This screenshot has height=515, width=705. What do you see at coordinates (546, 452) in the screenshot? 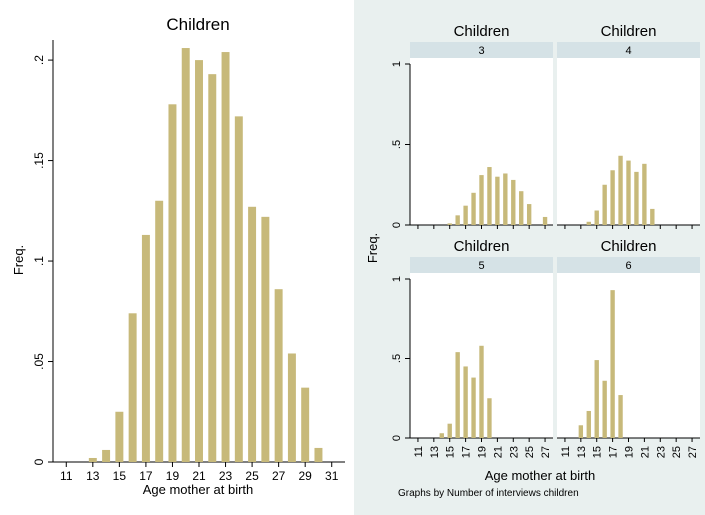
I see `panel-x-tick-label: 27` at bounding box center [546, 452].